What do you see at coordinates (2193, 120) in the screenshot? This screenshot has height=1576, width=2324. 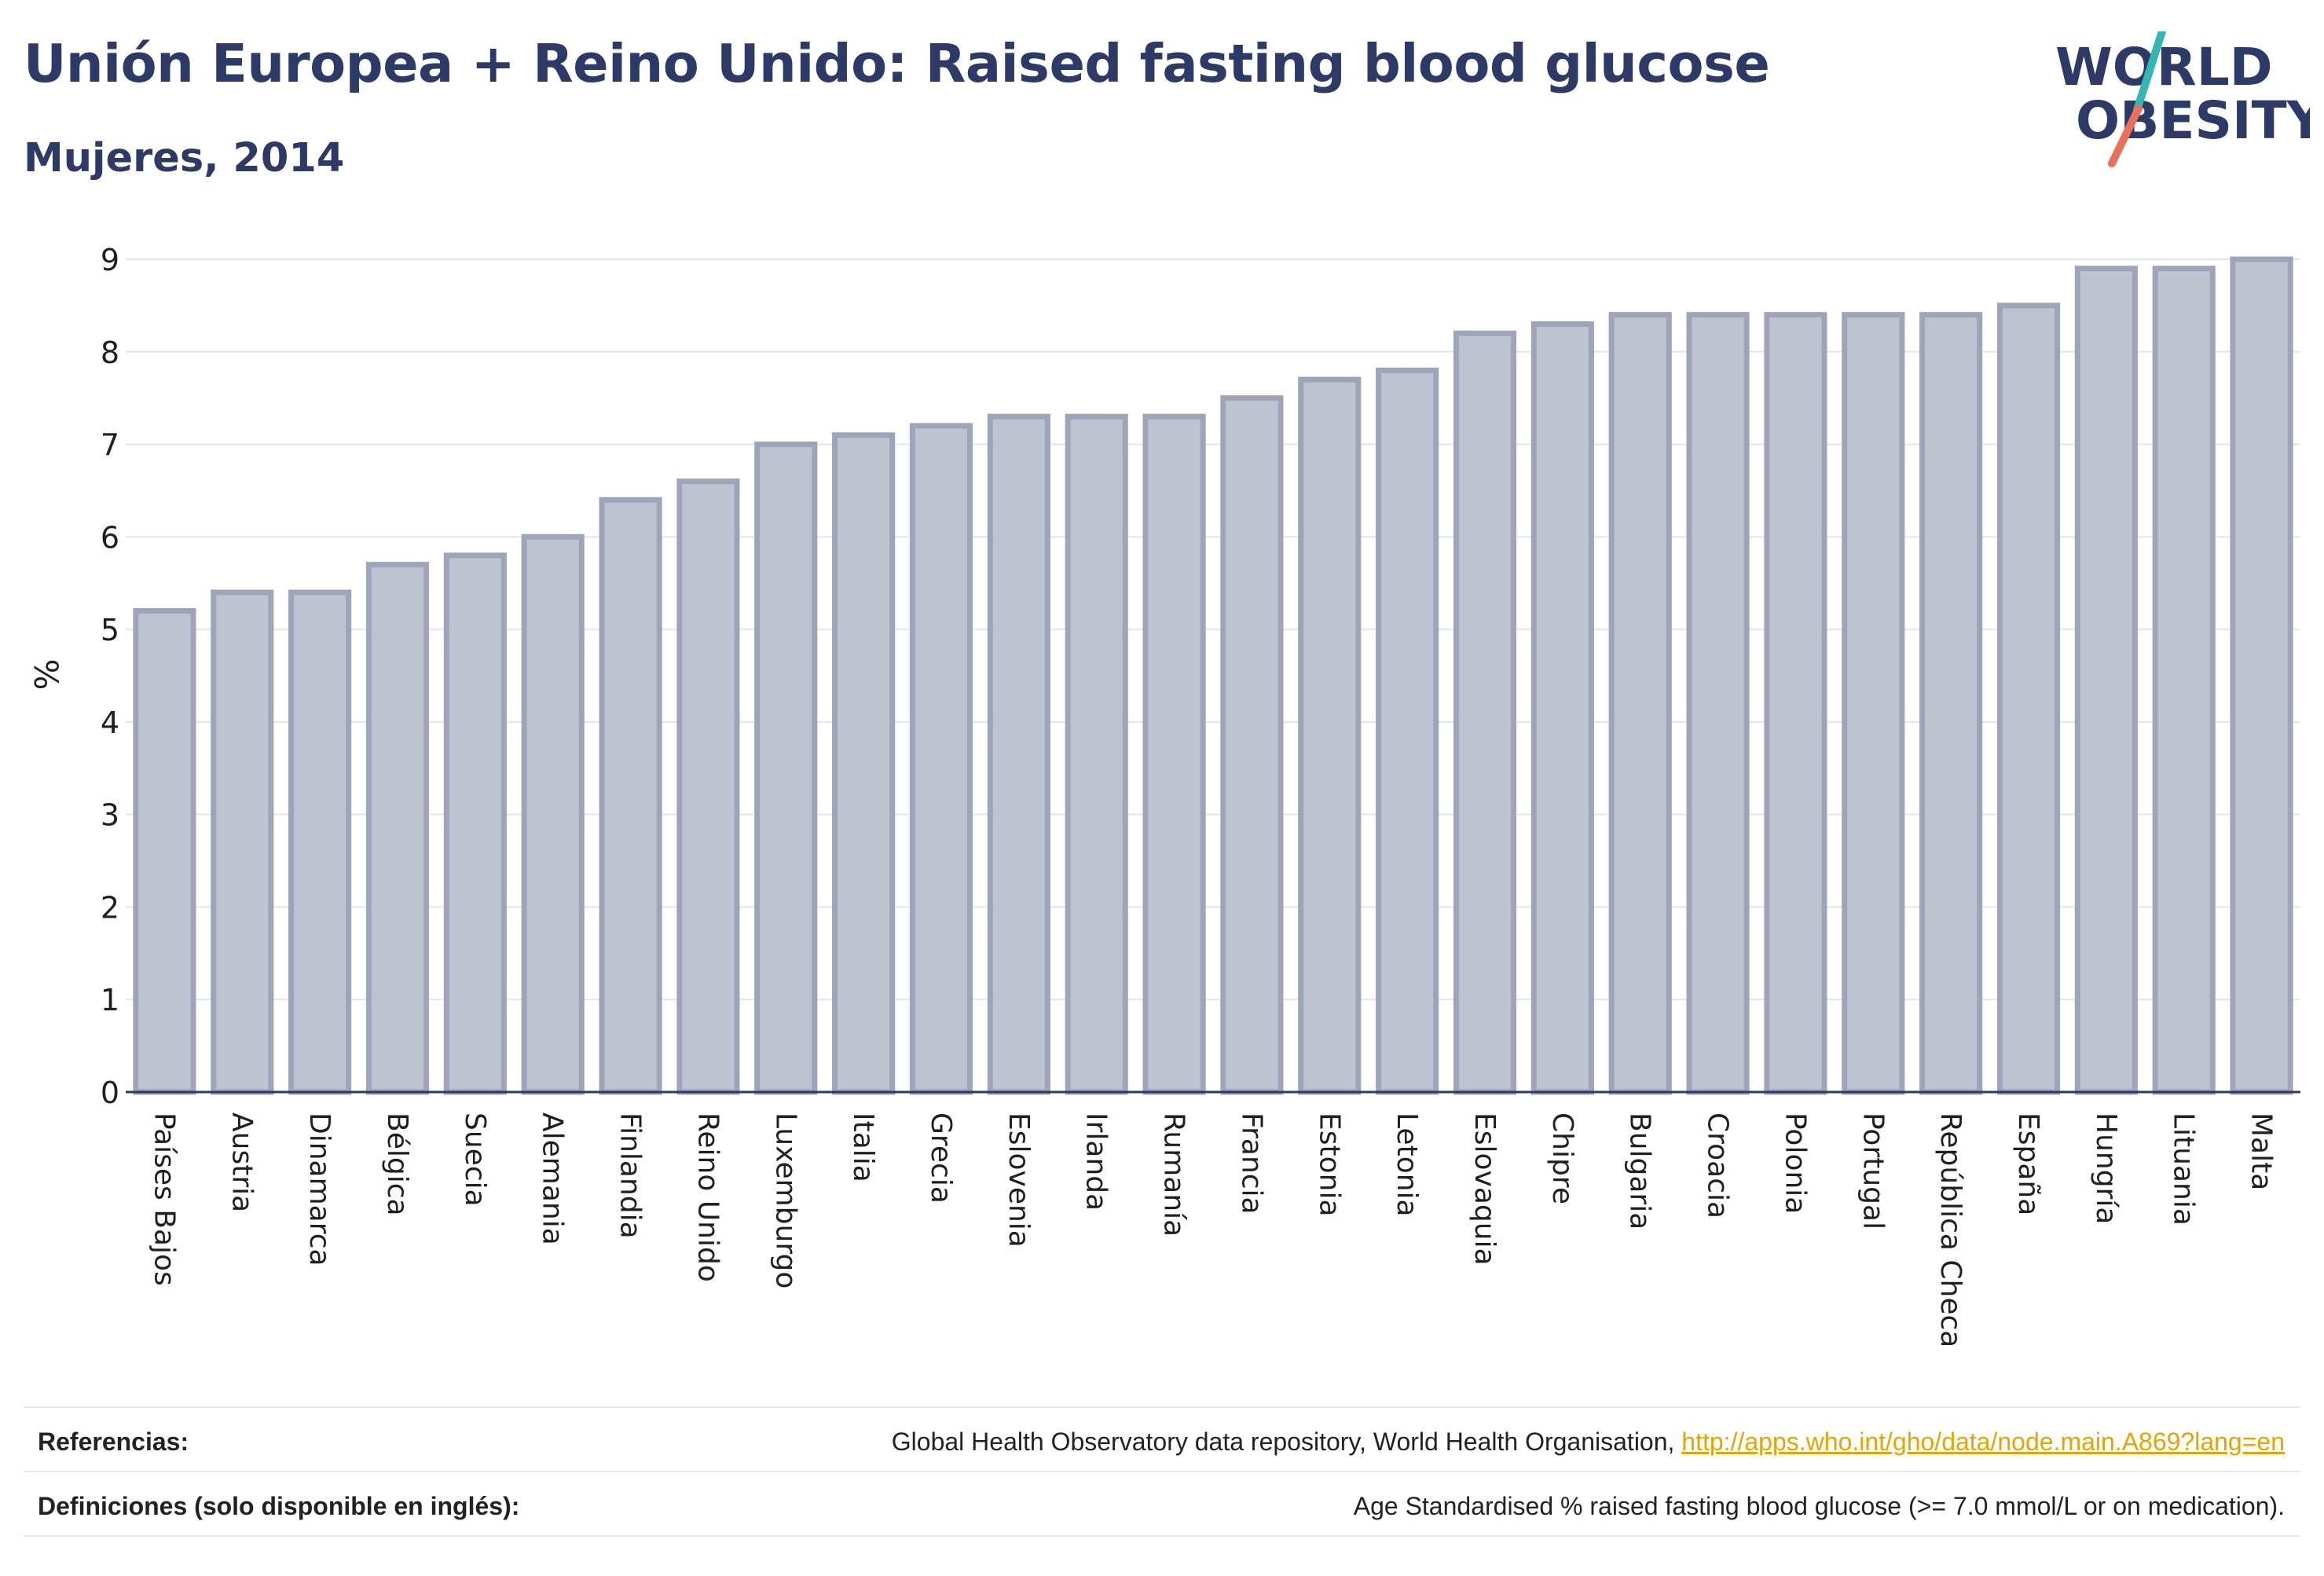 I see `logo-word-obesity: OBESITY` at bounding box center [2193, 120].